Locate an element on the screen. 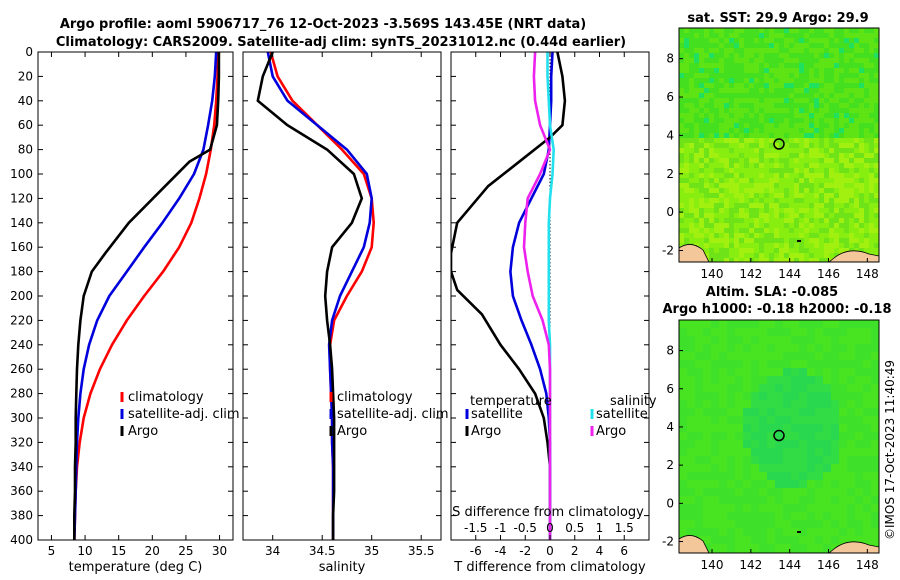 This screenshot has width=900, height=580. series-group is located at coordinates (147, 296).